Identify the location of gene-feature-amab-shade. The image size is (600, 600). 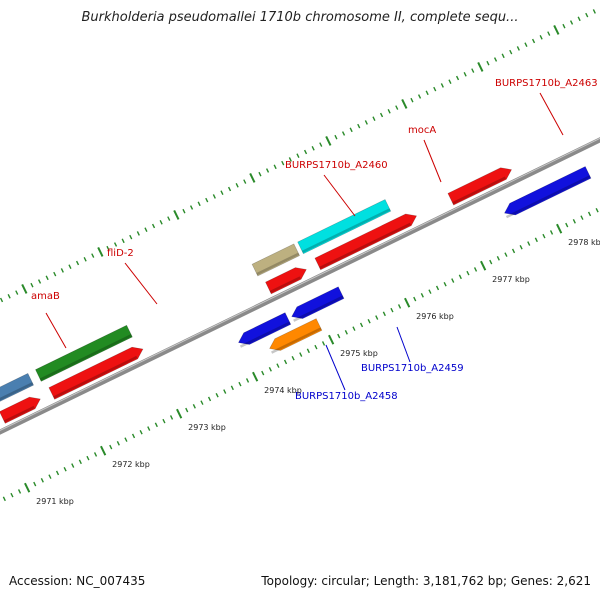
(17, 391).